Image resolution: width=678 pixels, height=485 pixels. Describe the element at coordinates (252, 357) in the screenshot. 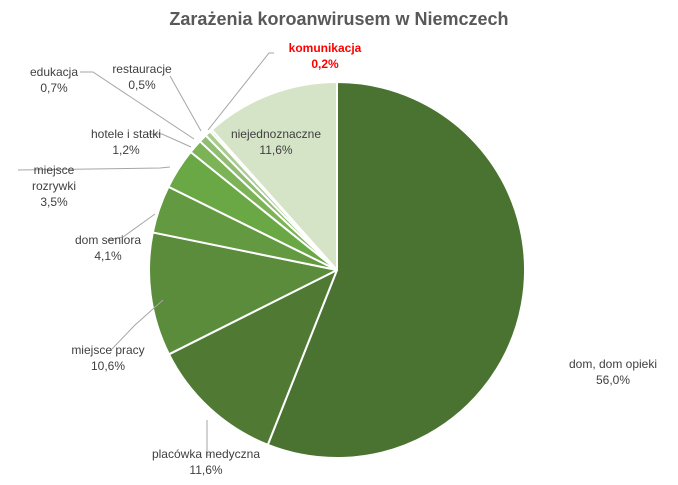

I see `pie-slice-placówka-medyczna` at that location.